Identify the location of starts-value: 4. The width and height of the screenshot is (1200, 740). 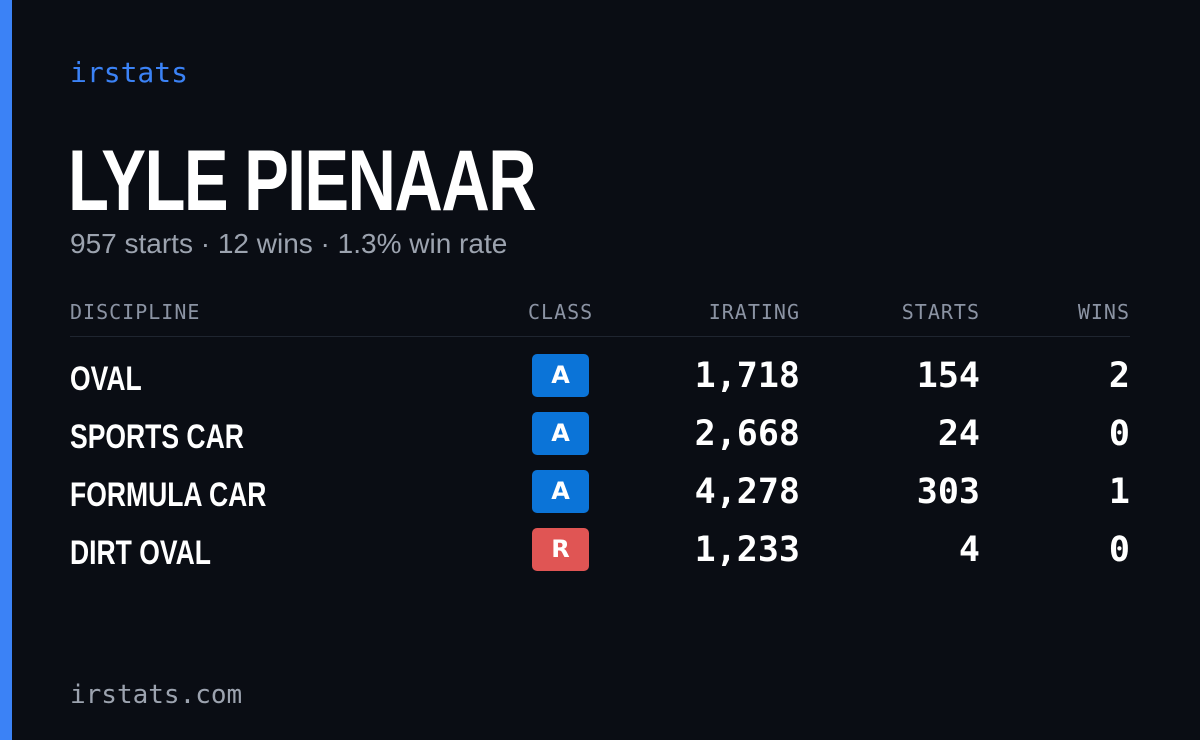
(969, 550).